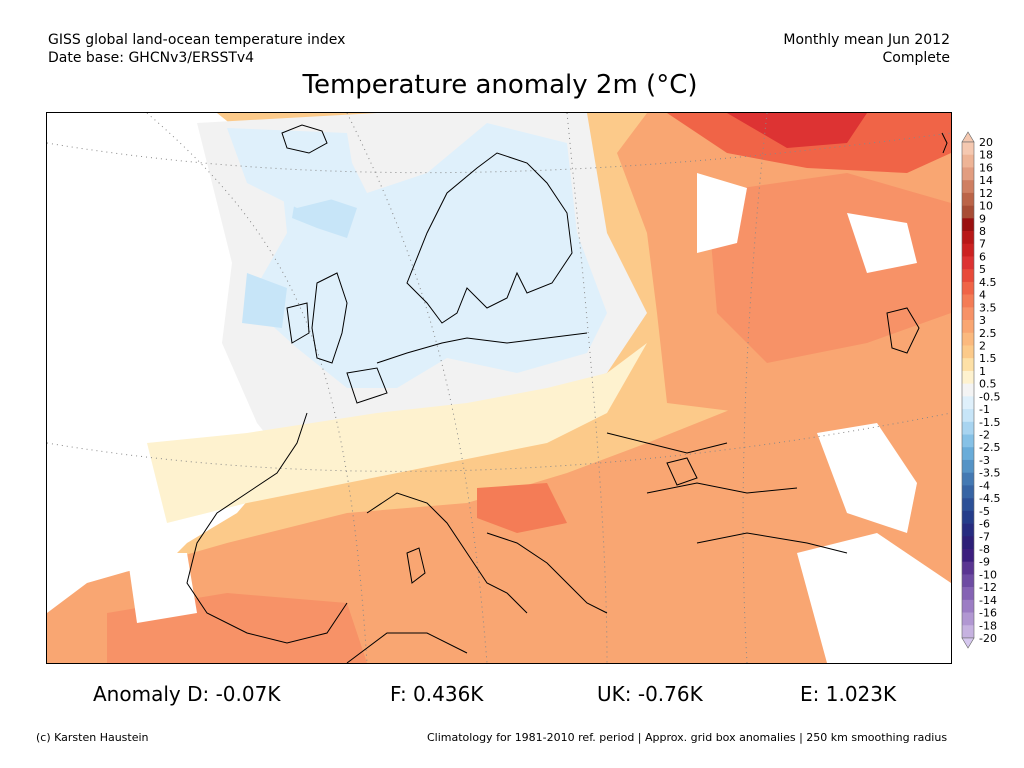  I want to click on legend-label: -20, so click(988, 638).